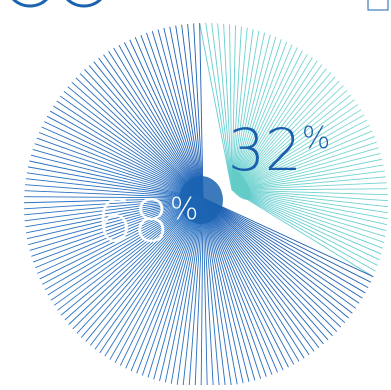 Image resolution: width=391 pixels, height=390 pixels. I want to click on center-glow-small, so click(242, 184).